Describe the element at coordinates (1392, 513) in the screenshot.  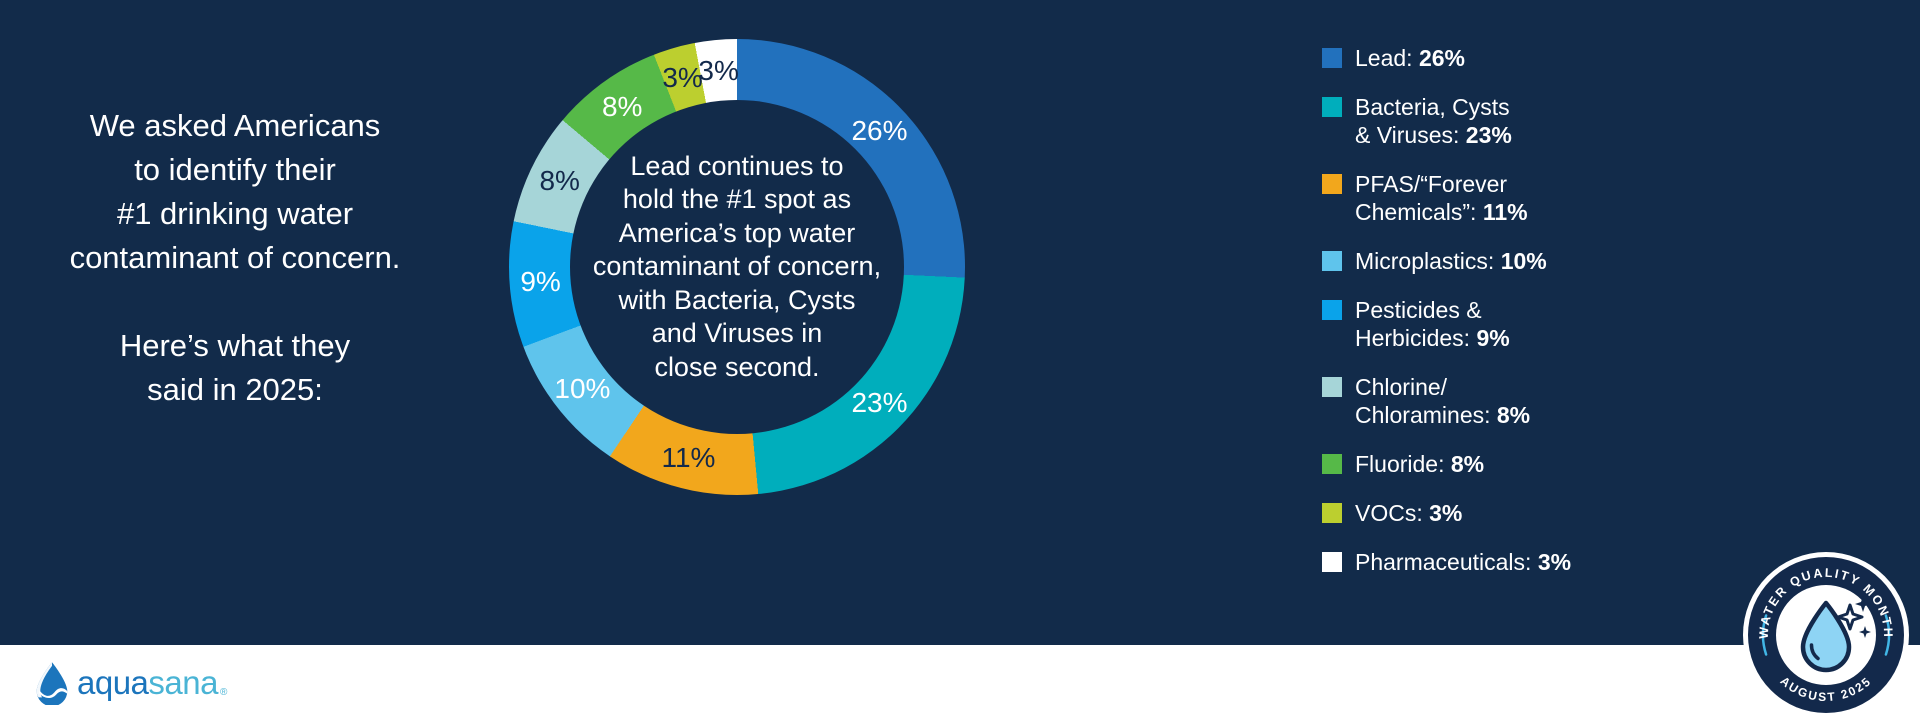
I see `legend-item-label: VOCs:` at that location.